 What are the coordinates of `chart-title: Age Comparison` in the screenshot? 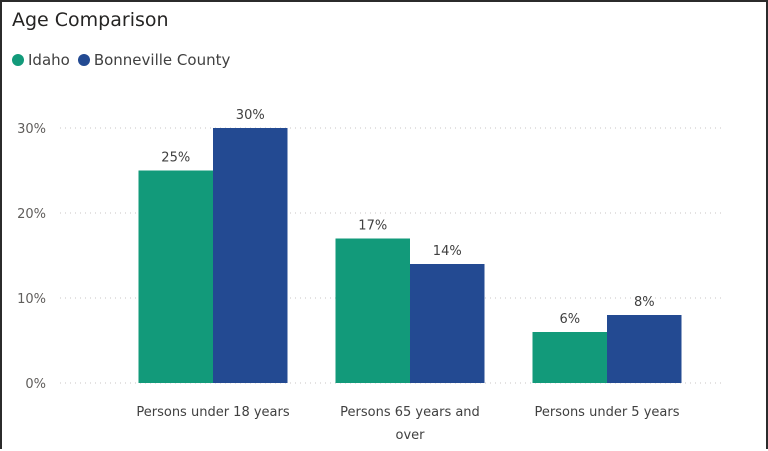 It's located at (90, 20).